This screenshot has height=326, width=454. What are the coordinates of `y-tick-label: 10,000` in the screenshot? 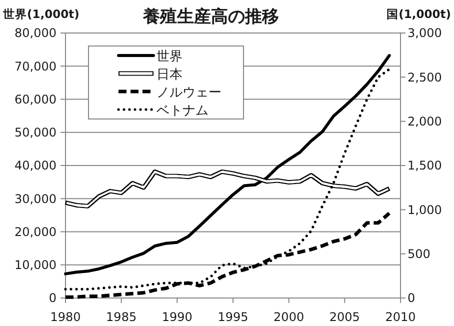 It's located at (35, 265).